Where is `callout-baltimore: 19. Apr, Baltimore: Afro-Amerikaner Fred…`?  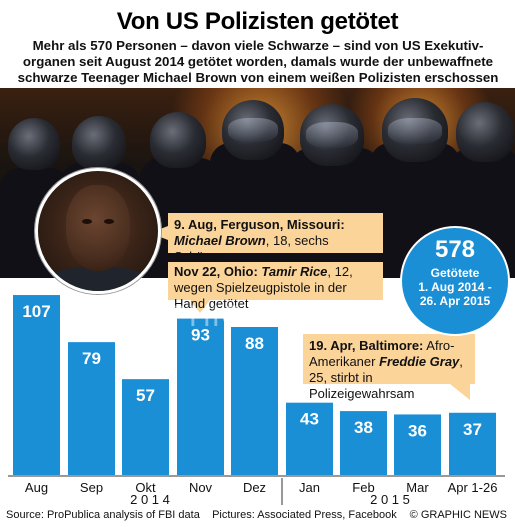 callout-baltimore: 19. Apr, Baltimore: Afro-Amerikaner Fred… is located at coordinates (389, 367).